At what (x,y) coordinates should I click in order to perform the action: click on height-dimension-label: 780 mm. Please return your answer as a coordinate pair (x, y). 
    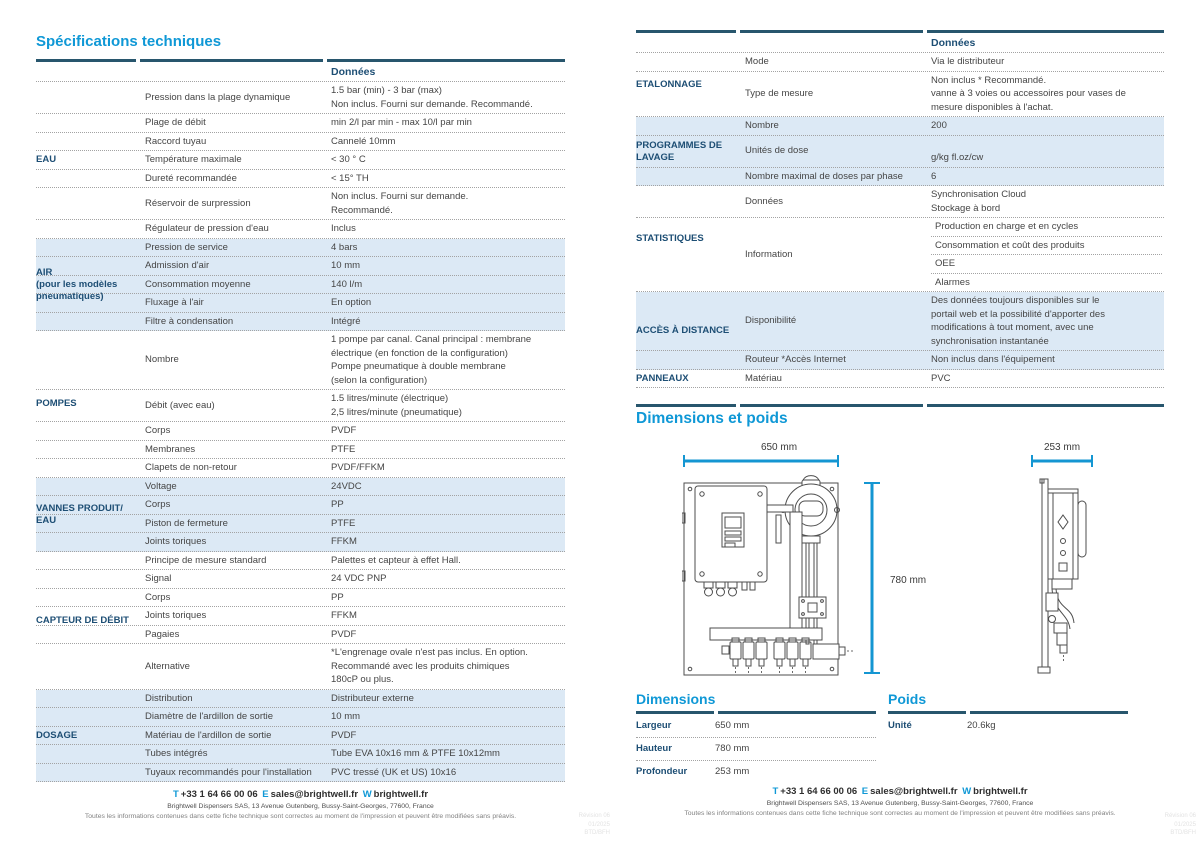
    Looking at the image, I should click on (908, 580).